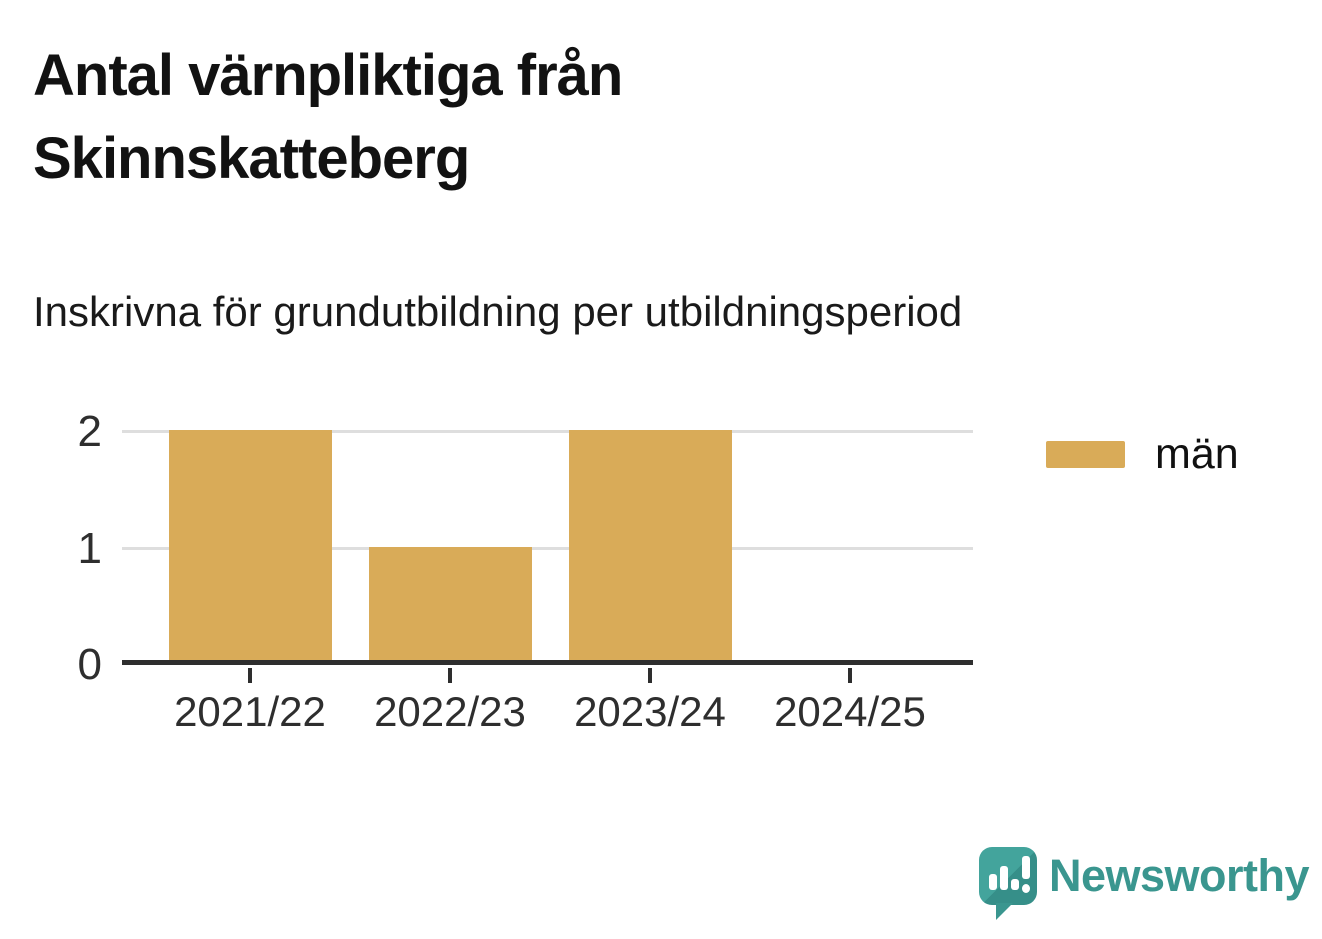 This screenshot has height=939, width=1322. What do you see at coordinates (89, 664) in the screenshot?
I see `y-tick-label-0: 0` at bounding box center [89, 664].